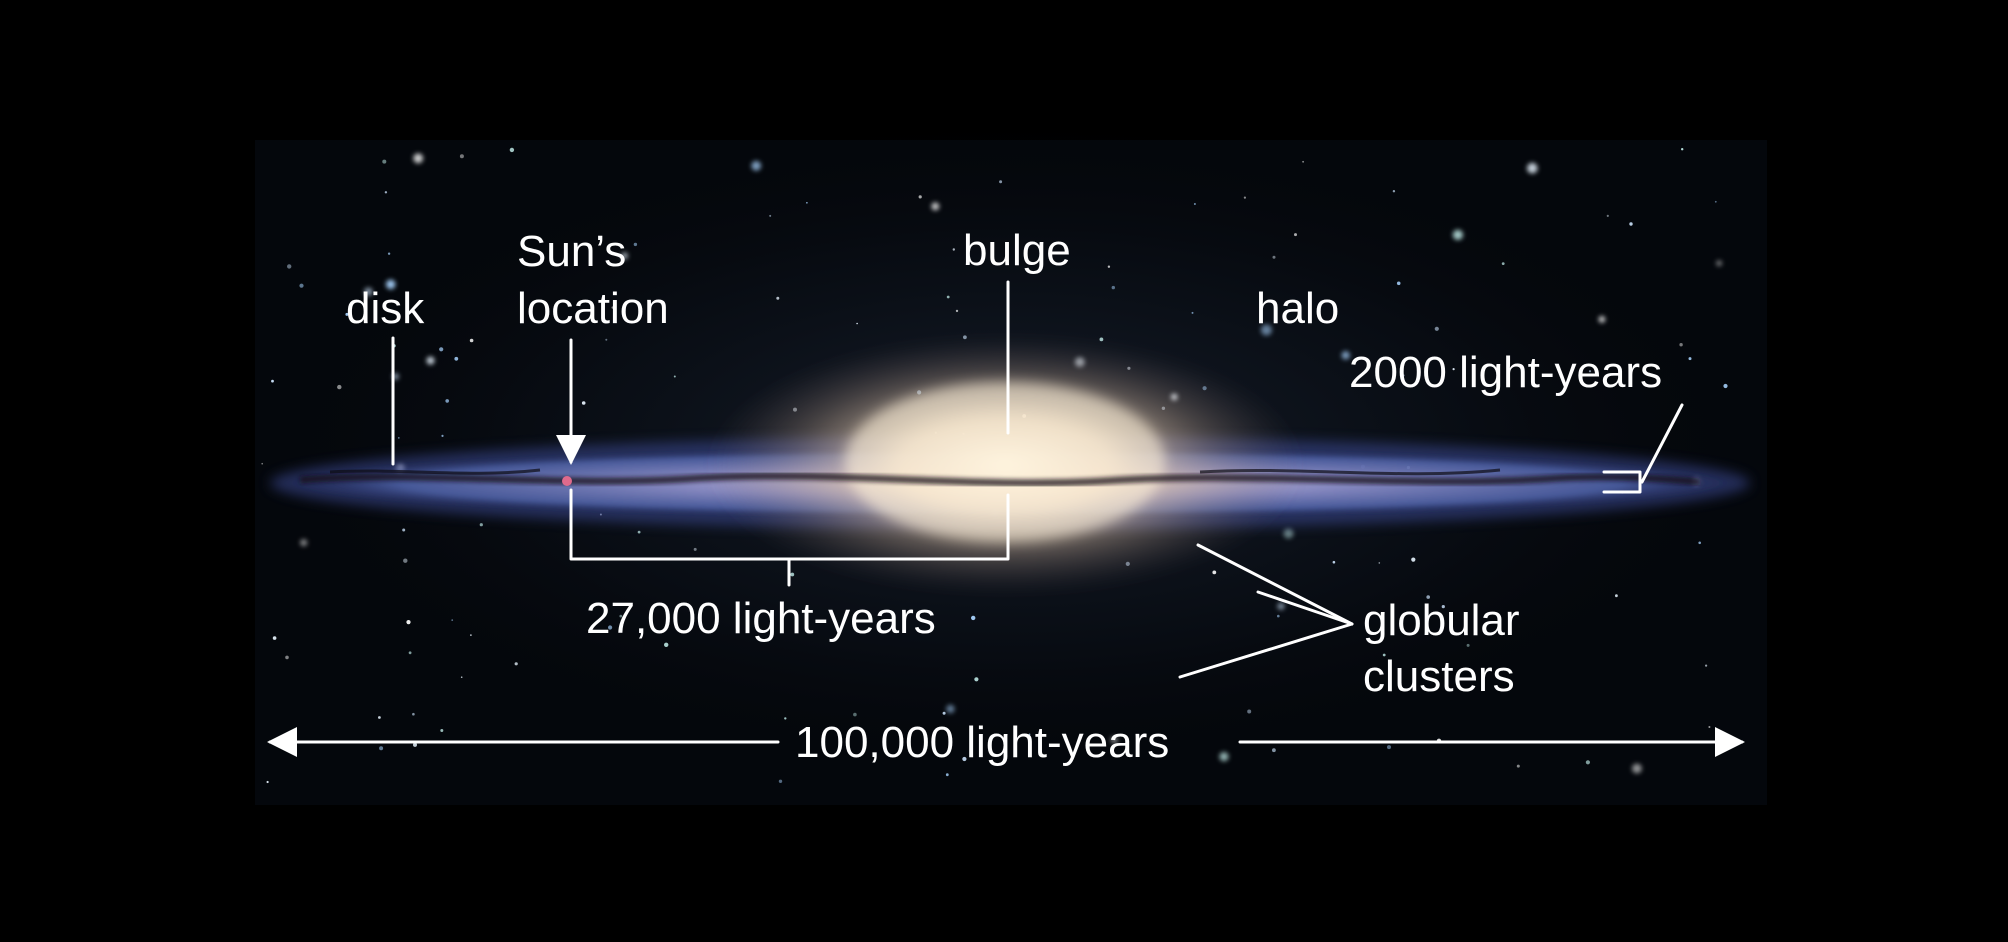  What do you see at coordinates (1439, 676) in the screenshot?
I see `globular-clusters-label-line2: clusters` at bounding box center [1439, 676].